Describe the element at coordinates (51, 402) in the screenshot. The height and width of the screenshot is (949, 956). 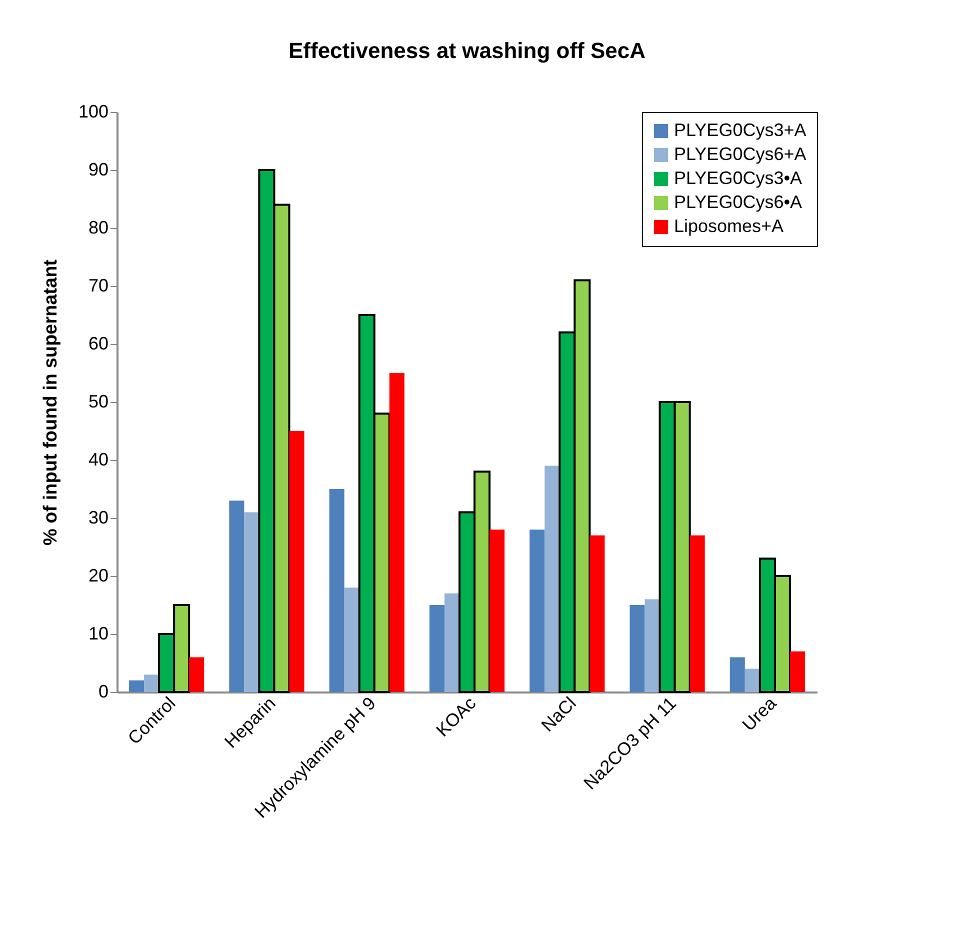
I see `y-axis-title: % of input found in supernatant` at that location.